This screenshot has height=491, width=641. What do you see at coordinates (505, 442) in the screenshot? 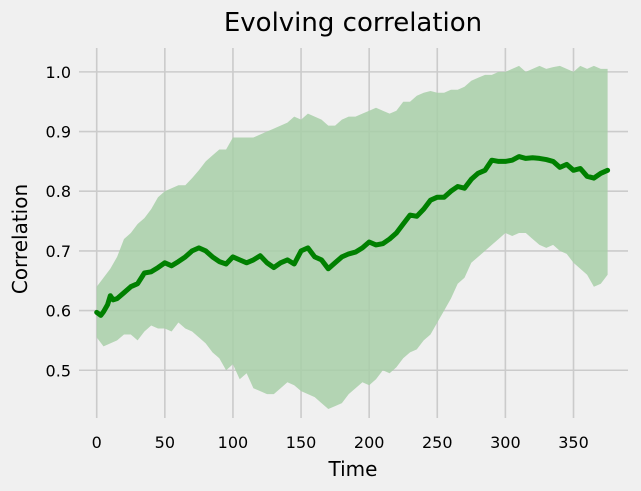
I see `x-tick-label: 300` at bounding box center [505, 442].